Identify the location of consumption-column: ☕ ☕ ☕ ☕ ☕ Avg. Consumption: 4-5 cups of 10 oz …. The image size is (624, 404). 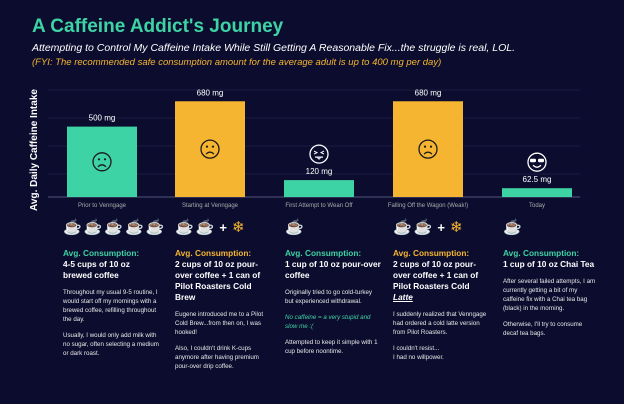
(113, 286).